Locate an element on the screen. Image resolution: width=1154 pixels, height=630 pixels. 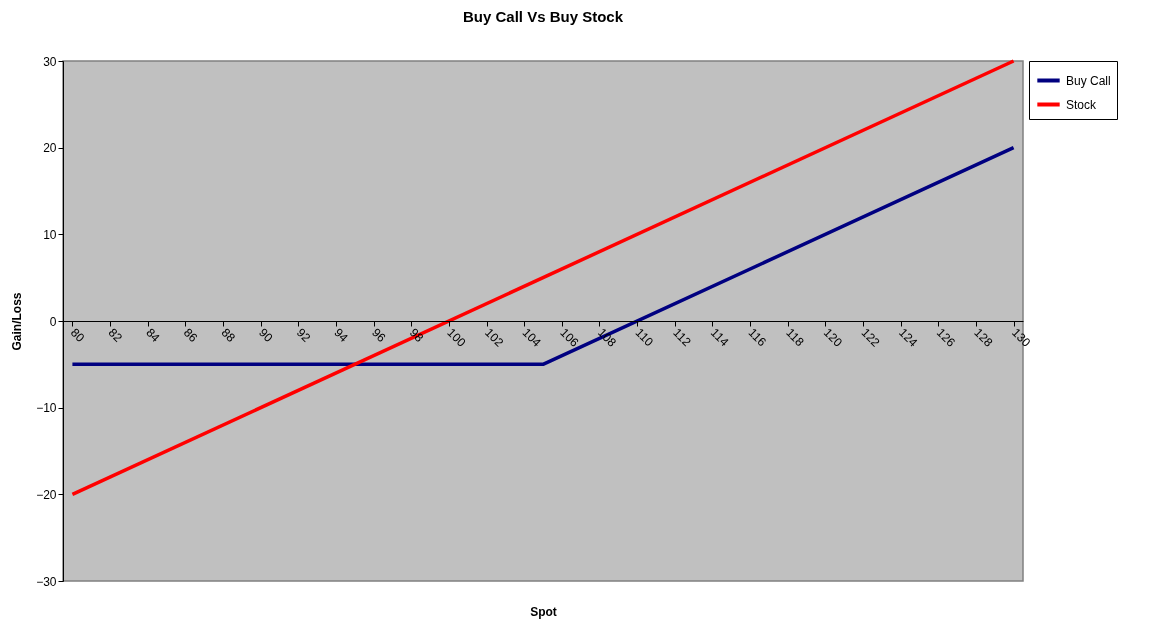
x-tick-label: 116 is located at coordinates (757, 337).